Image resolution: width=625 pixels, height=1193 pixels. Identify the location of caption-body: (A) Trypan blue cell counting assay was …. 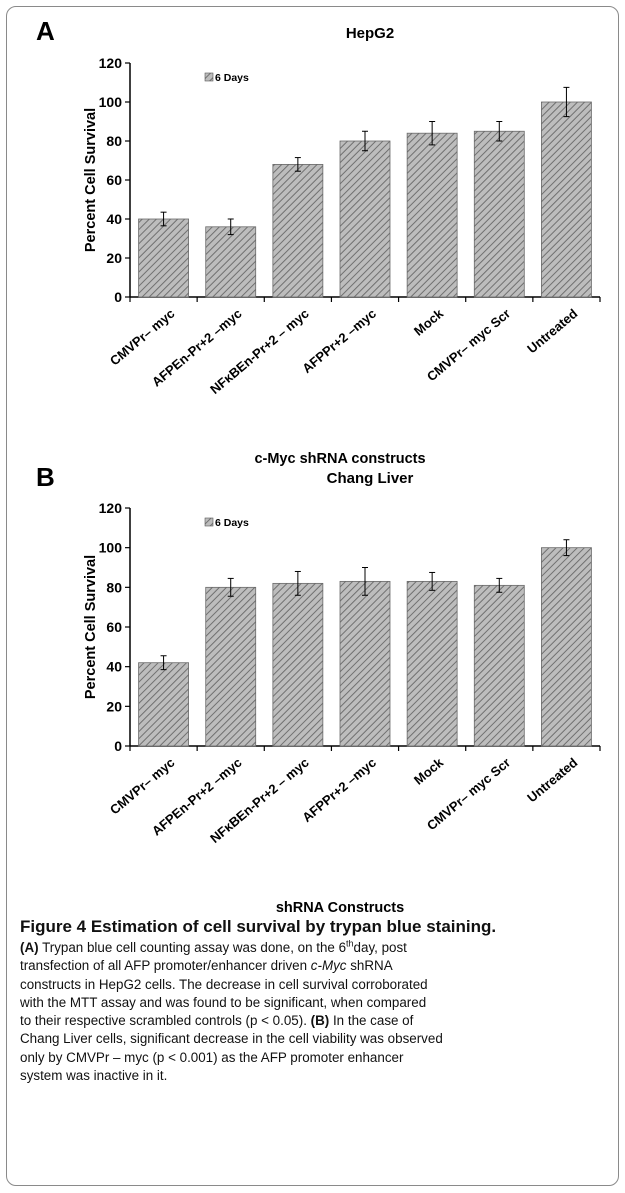
(315, 1012).